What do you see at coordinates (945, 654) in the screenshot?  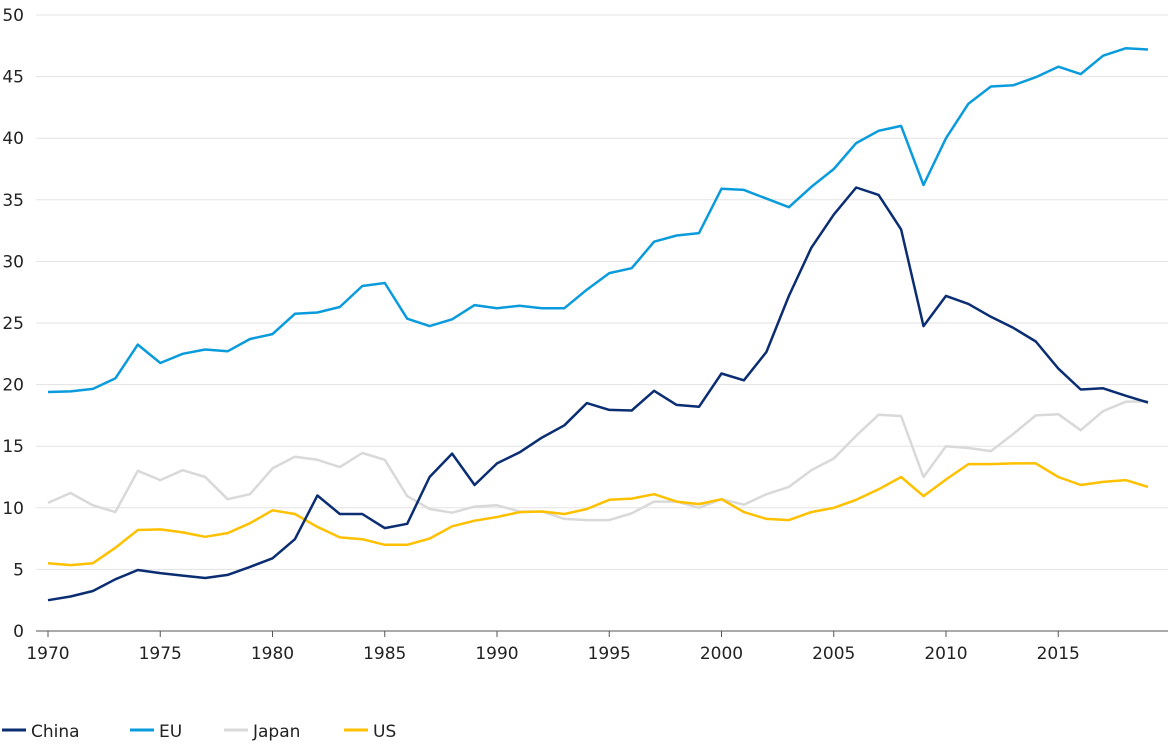 I see `x-tick-label: 2010` at bounding box center [945, 654].